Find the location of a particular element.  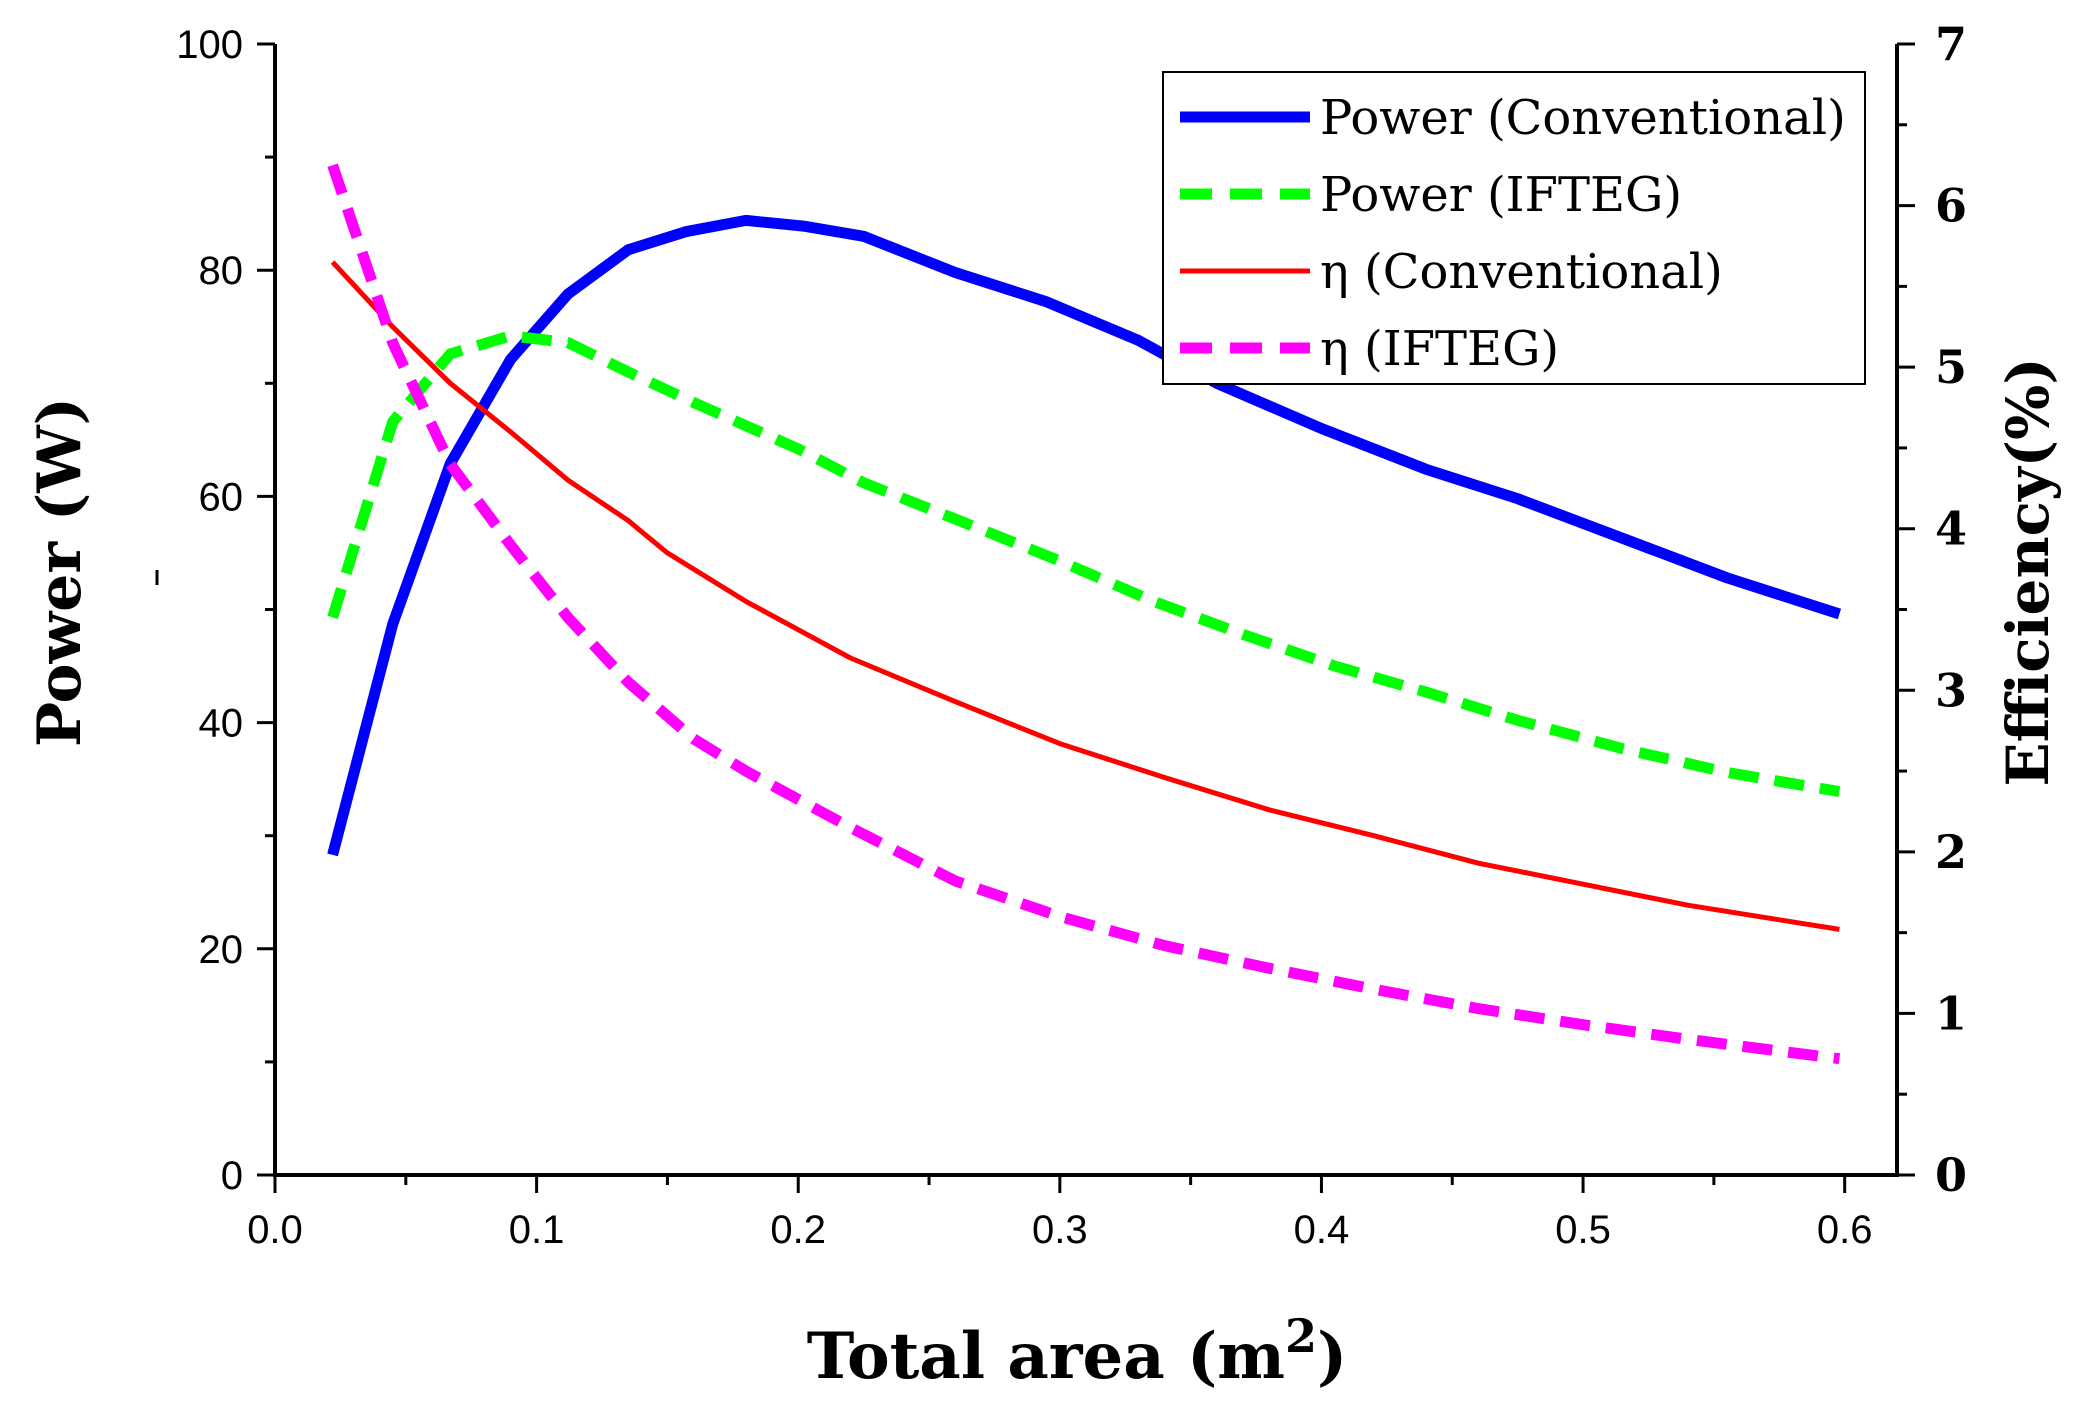

y2-tick-label: 5 is located at coordinates (1951, 367).